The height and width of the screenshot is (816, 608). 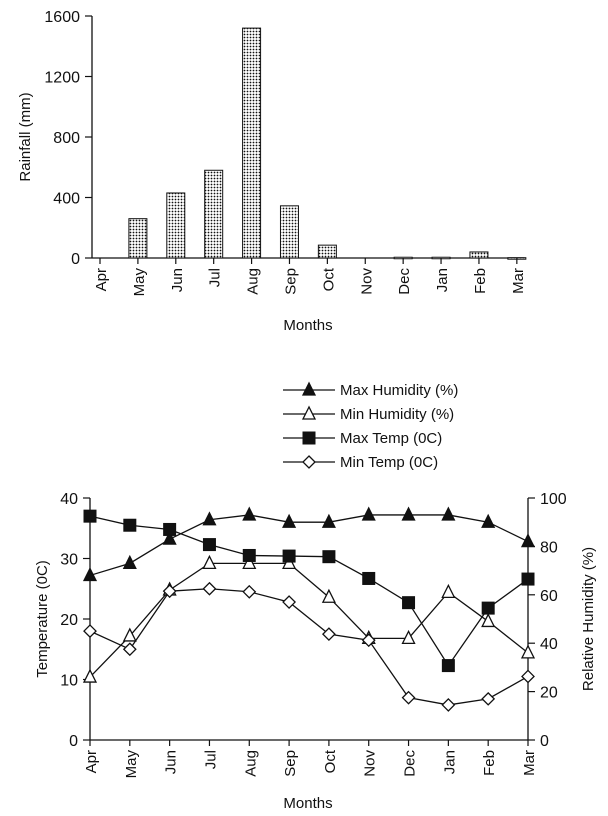 I want to click on temperature-y-tick-label: 40, so click(x=69, y=499).